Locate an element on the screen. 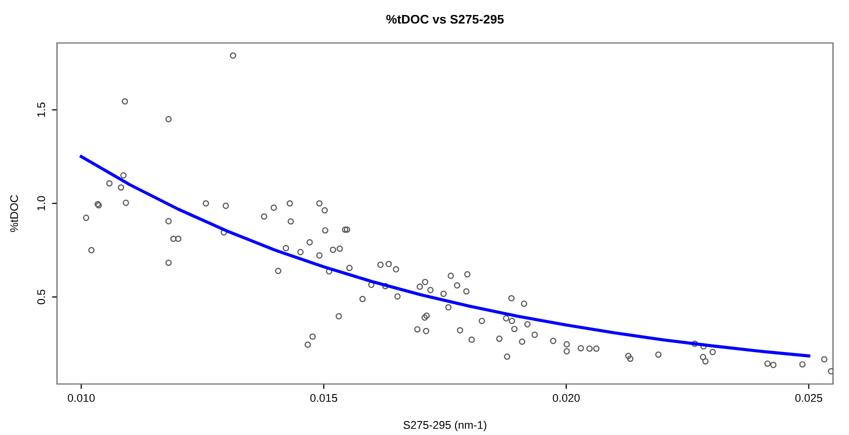 The height and width of the screenshot is (435, 849). y-axis-title: %tDOC is located at coordinates (14, 213).